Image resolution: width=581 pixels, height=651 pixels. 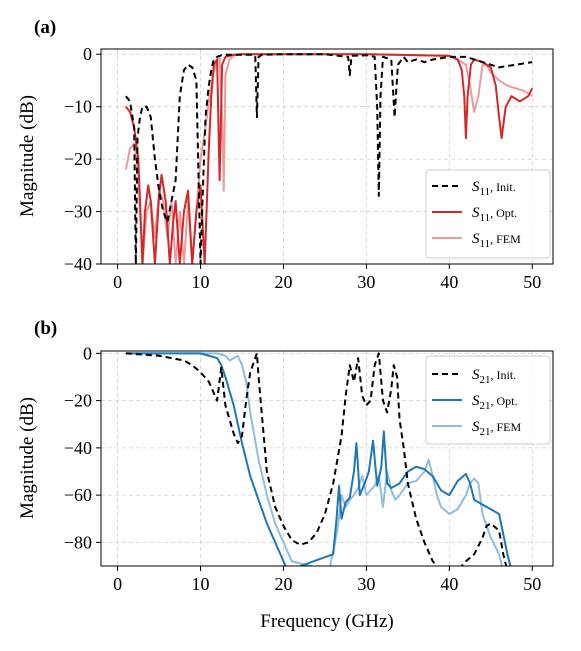 I want to click on x-tick-label-b: 10, so click(x=201, y=584).